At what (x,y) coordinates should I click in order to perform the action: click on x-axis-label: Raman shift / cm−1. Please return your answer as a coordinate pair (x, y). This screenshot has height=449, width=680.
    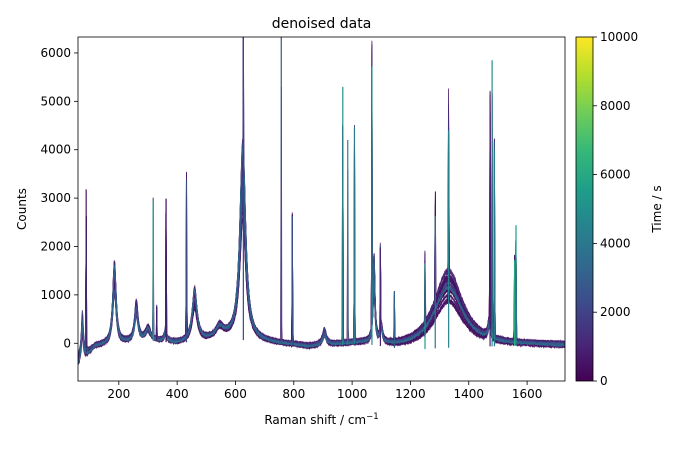
    Looking at the image, I should click on (321, 419).